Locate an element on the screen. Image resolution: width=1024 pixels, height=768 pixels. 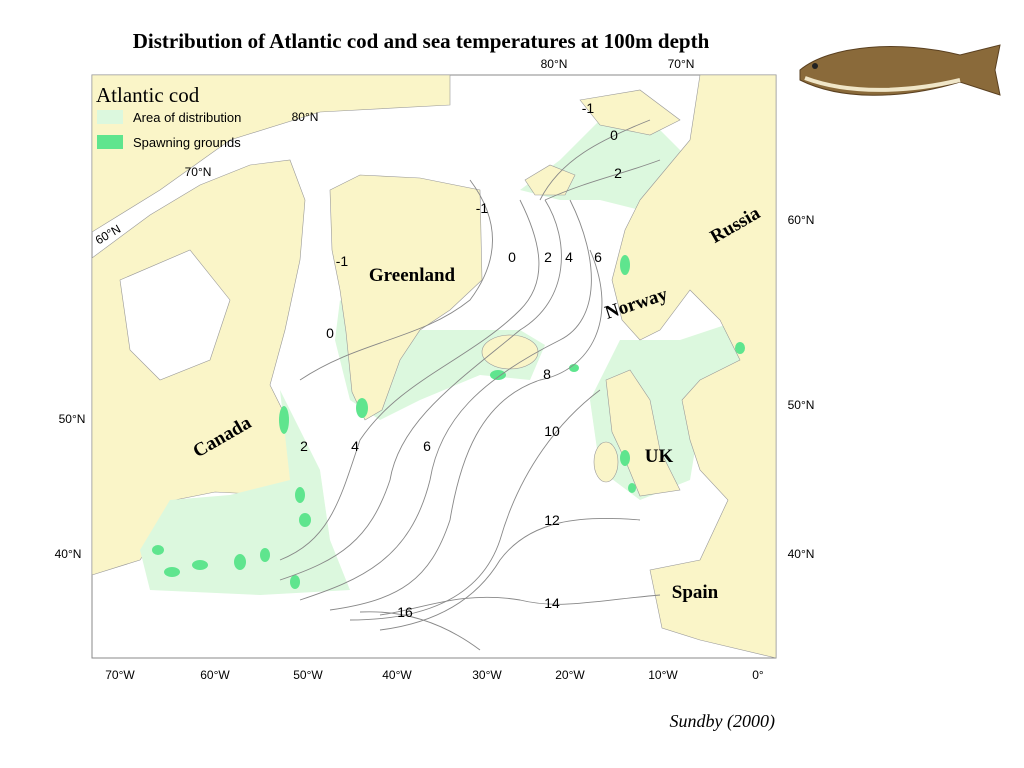
legend-item: Area of distribution is located at coordinates (187, 117).